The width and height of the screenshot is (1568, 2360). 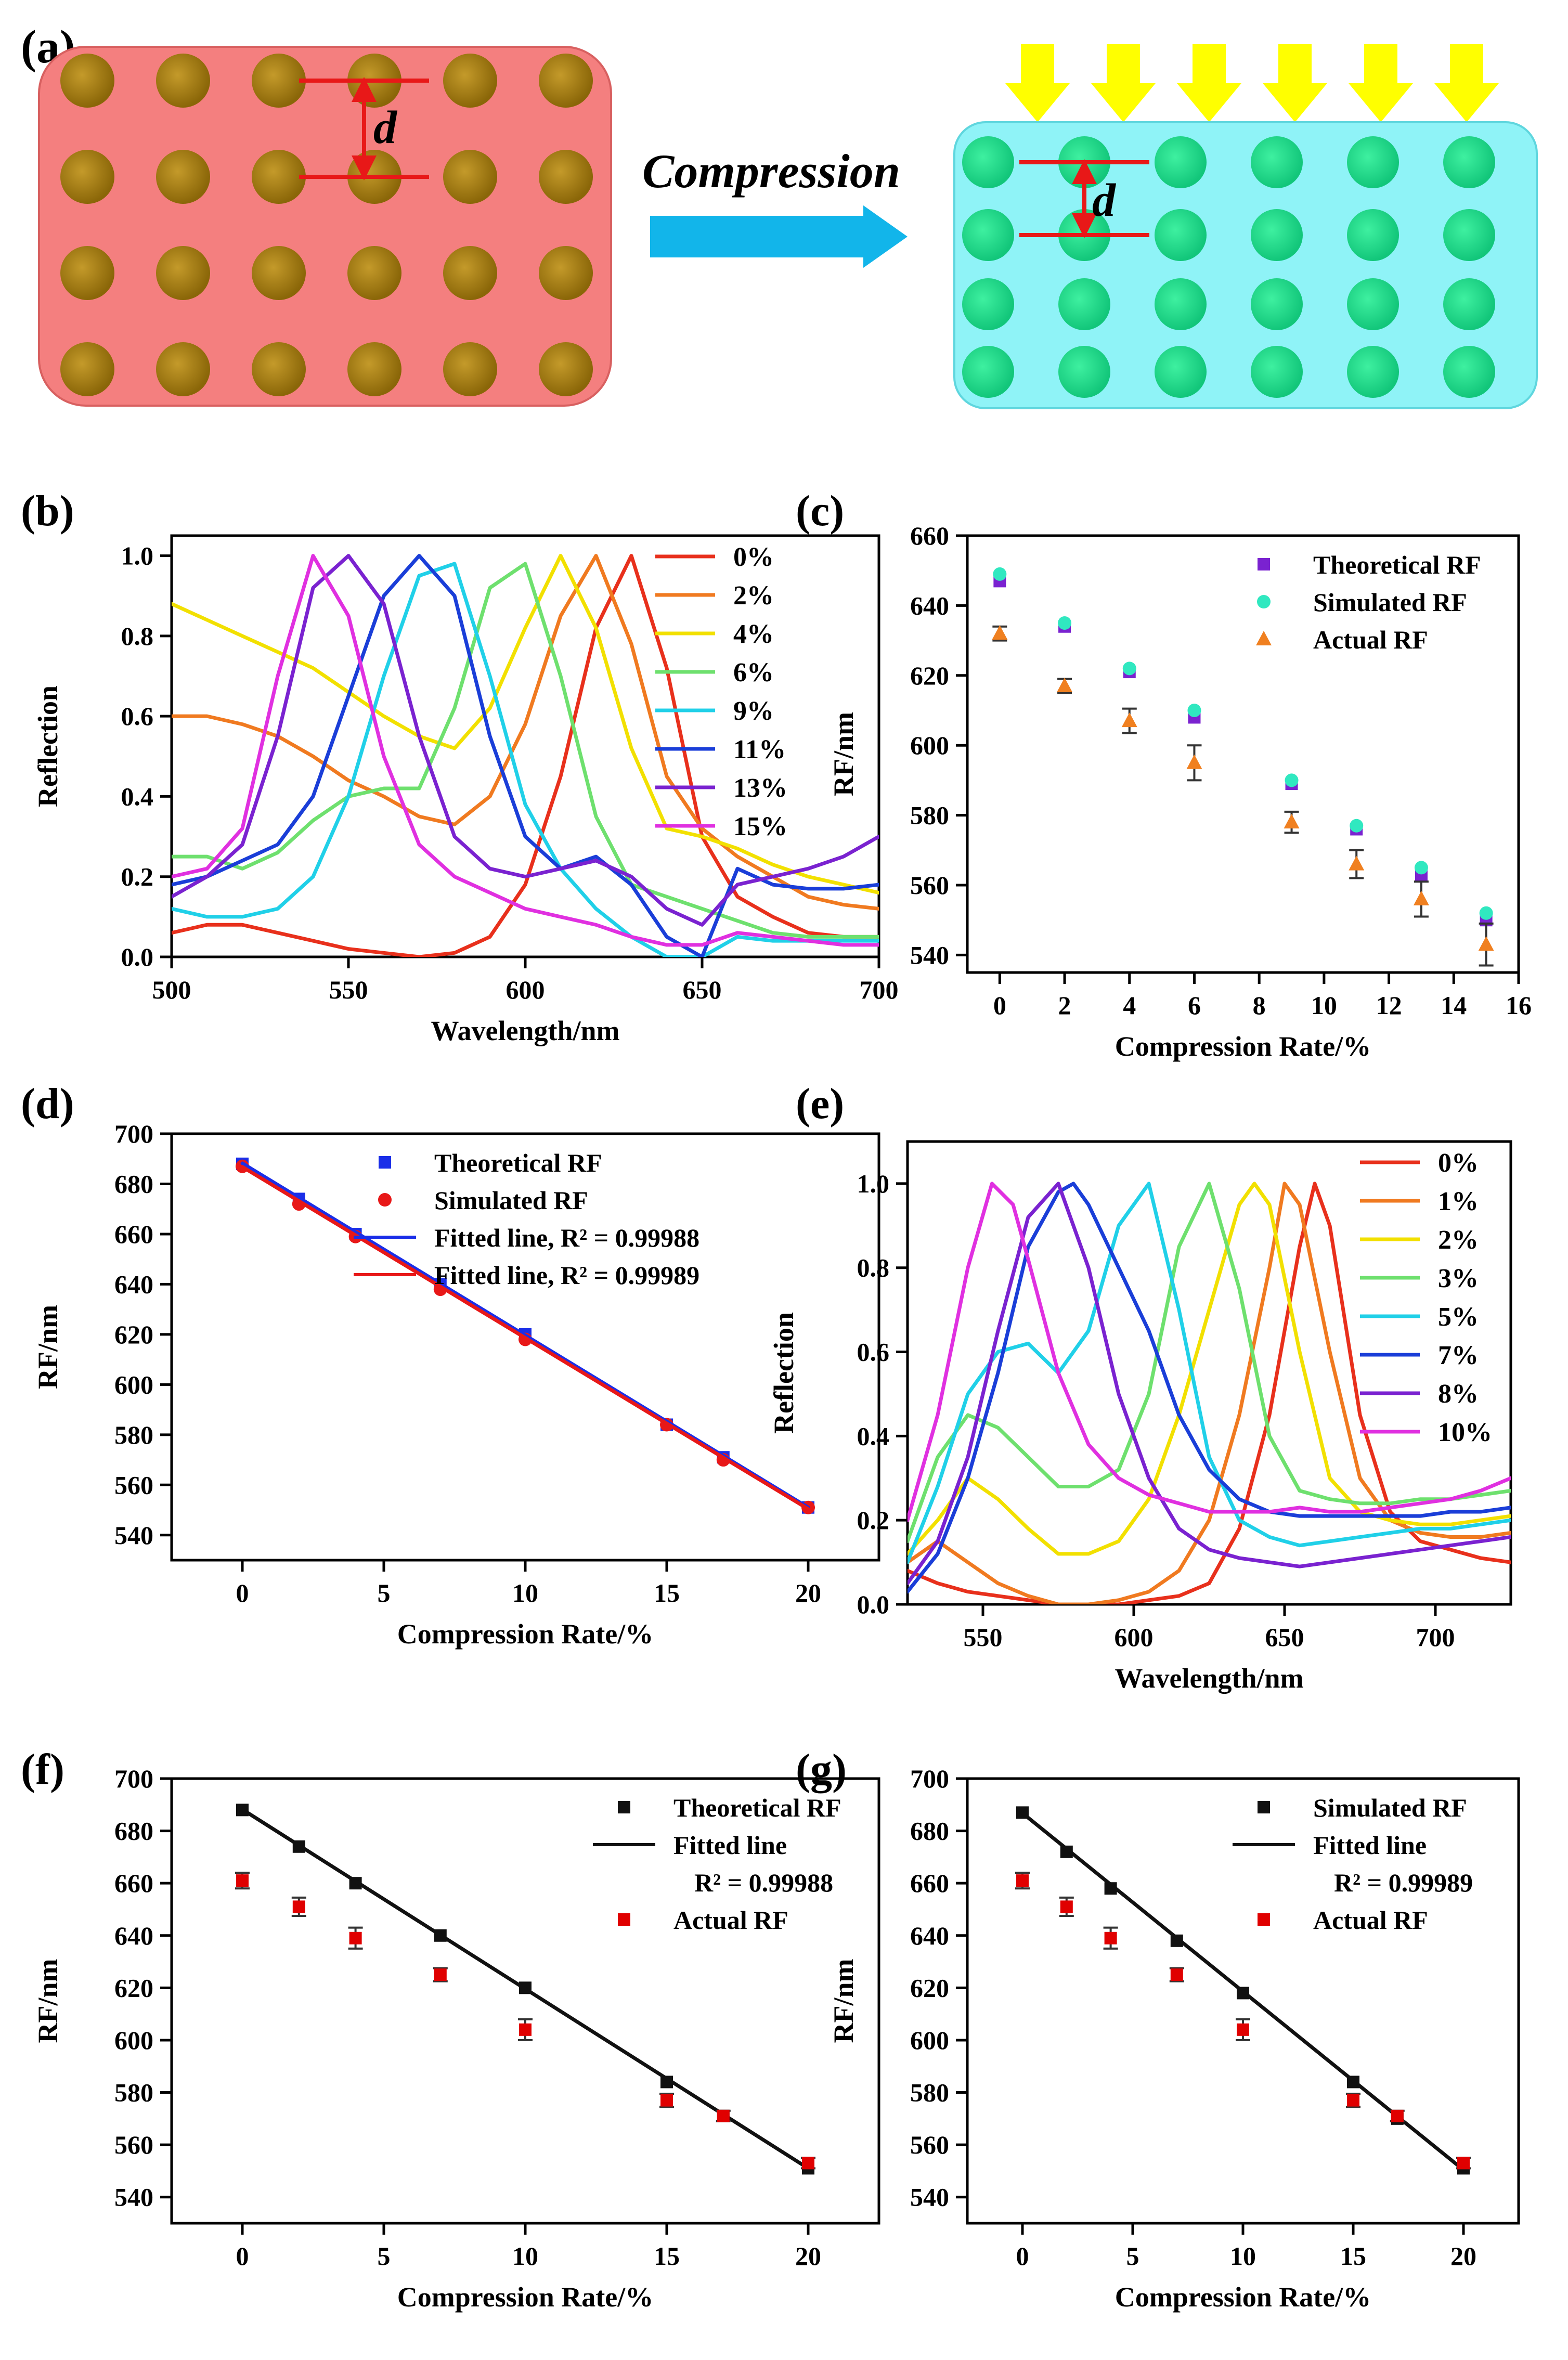 I want to click on y-tick-label: 680, so click(x=930, y=1832).